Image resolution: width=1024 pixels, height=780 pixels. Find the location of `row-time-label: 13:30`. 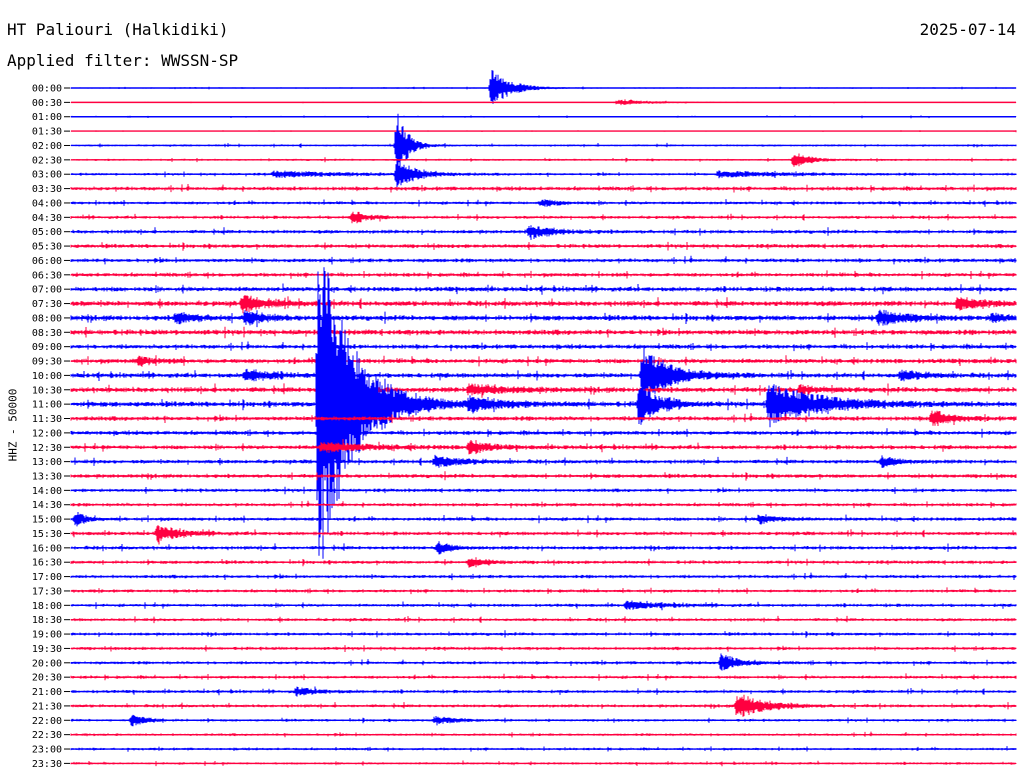

row-time-label: 13:30 is located at coordinates (47, 476).